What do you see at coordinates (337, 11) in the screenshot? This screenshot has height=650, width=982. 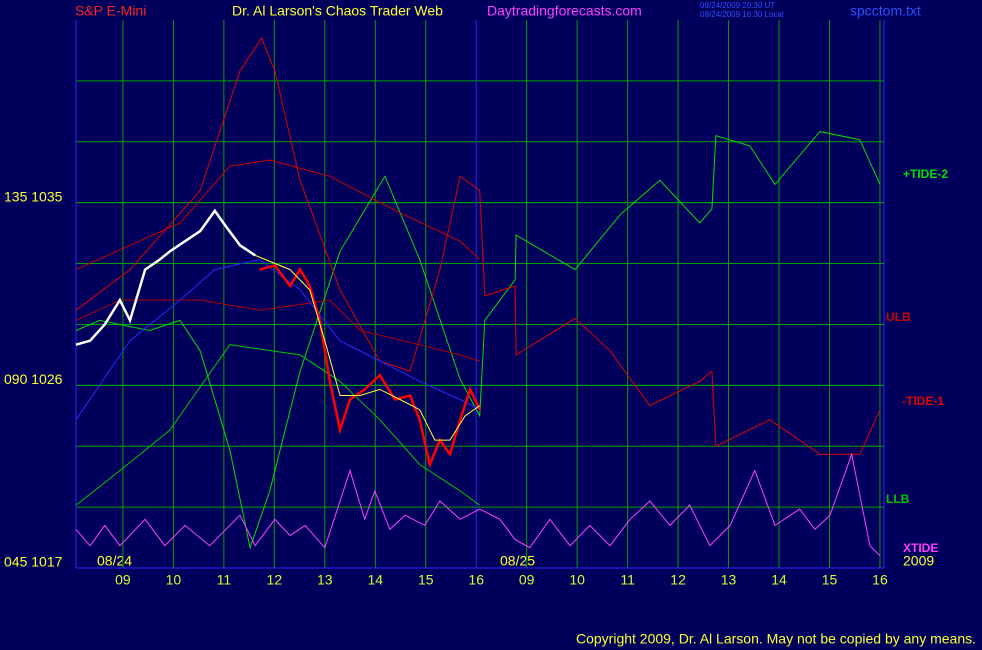 I see `chart-title: Dr. Al Larson's Chaos Trader Web` at bounding box center [337, 11].